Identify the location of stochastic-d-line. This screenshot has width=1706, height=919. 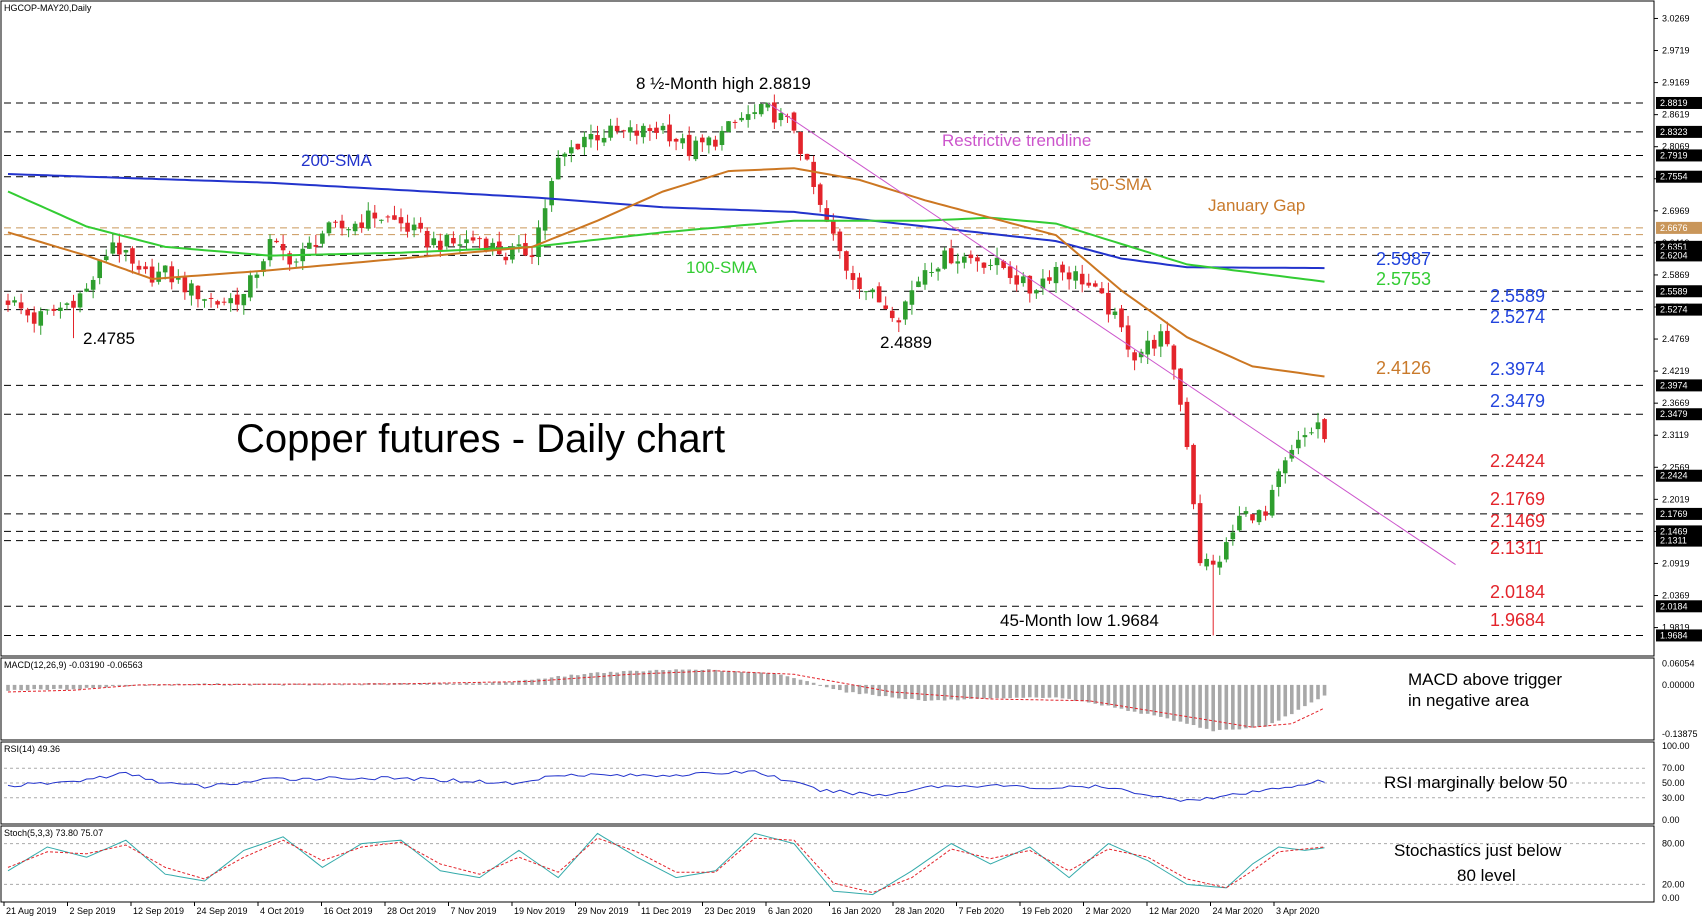
(666, 865).